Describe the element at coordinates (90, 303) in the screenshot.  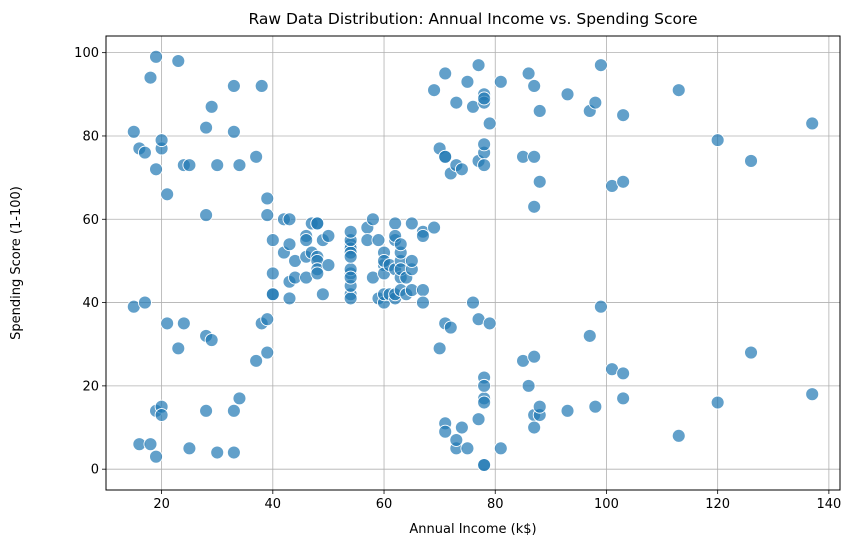
I see `y-tick-label: 40` at that location.